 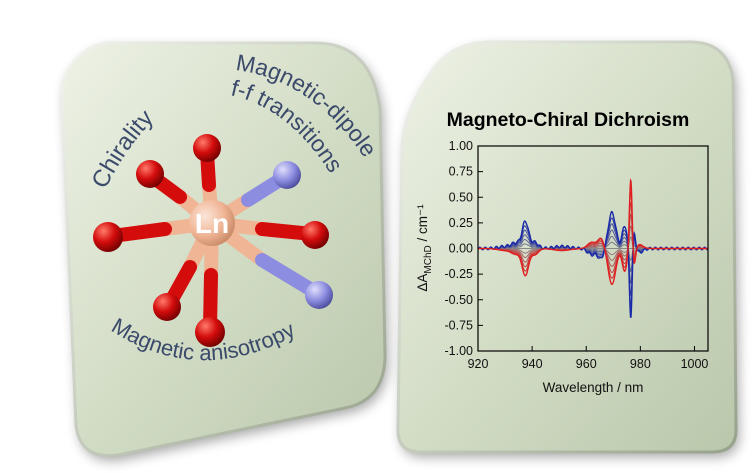 What do you see at coordinates (424, 248) in the screenshot?
I see `y-axis-label: ΔAMChD / cm⁻¹` at bounding box center [424, 248].